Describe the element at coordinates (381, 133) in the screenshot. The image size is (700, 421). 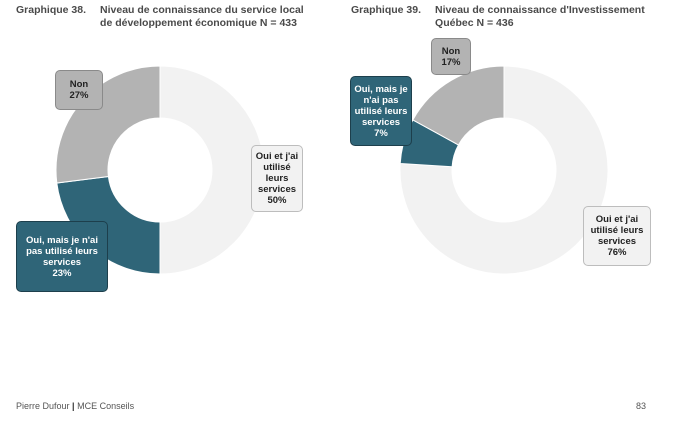
I see `callout-value: 7%` at that location.